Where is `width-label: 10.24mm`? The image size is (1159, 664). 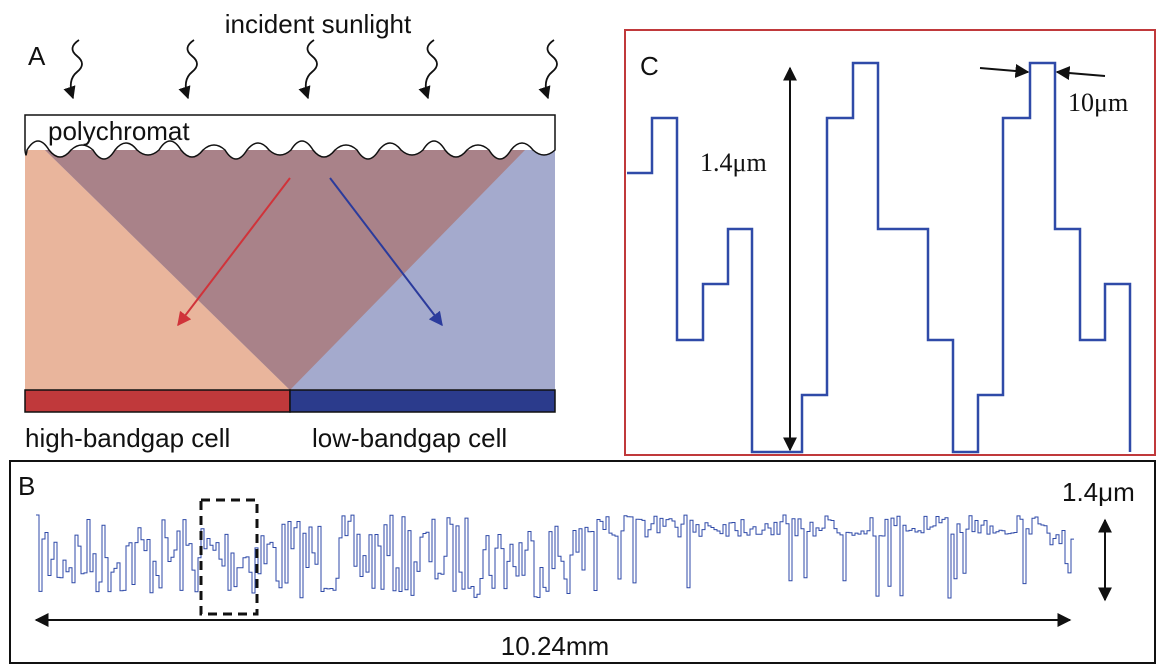
width-label: 10.24mm is located at coordinates (555, 646).